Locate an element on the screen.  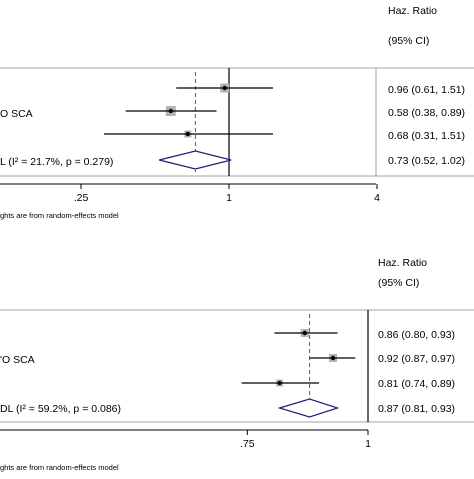
bottom-tick-label: 1 is located at coordinates (368, 444).